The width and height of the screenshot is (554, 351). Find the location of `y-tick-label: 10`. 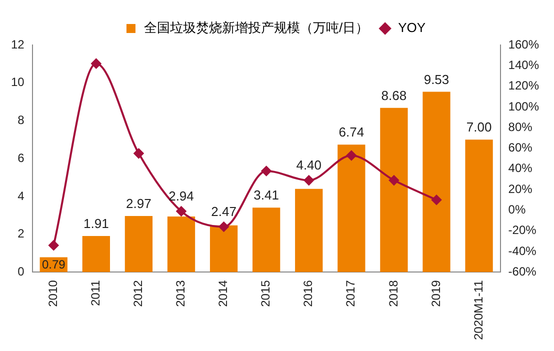

y-tick-label: 10 is located at coordinates (17, 82).